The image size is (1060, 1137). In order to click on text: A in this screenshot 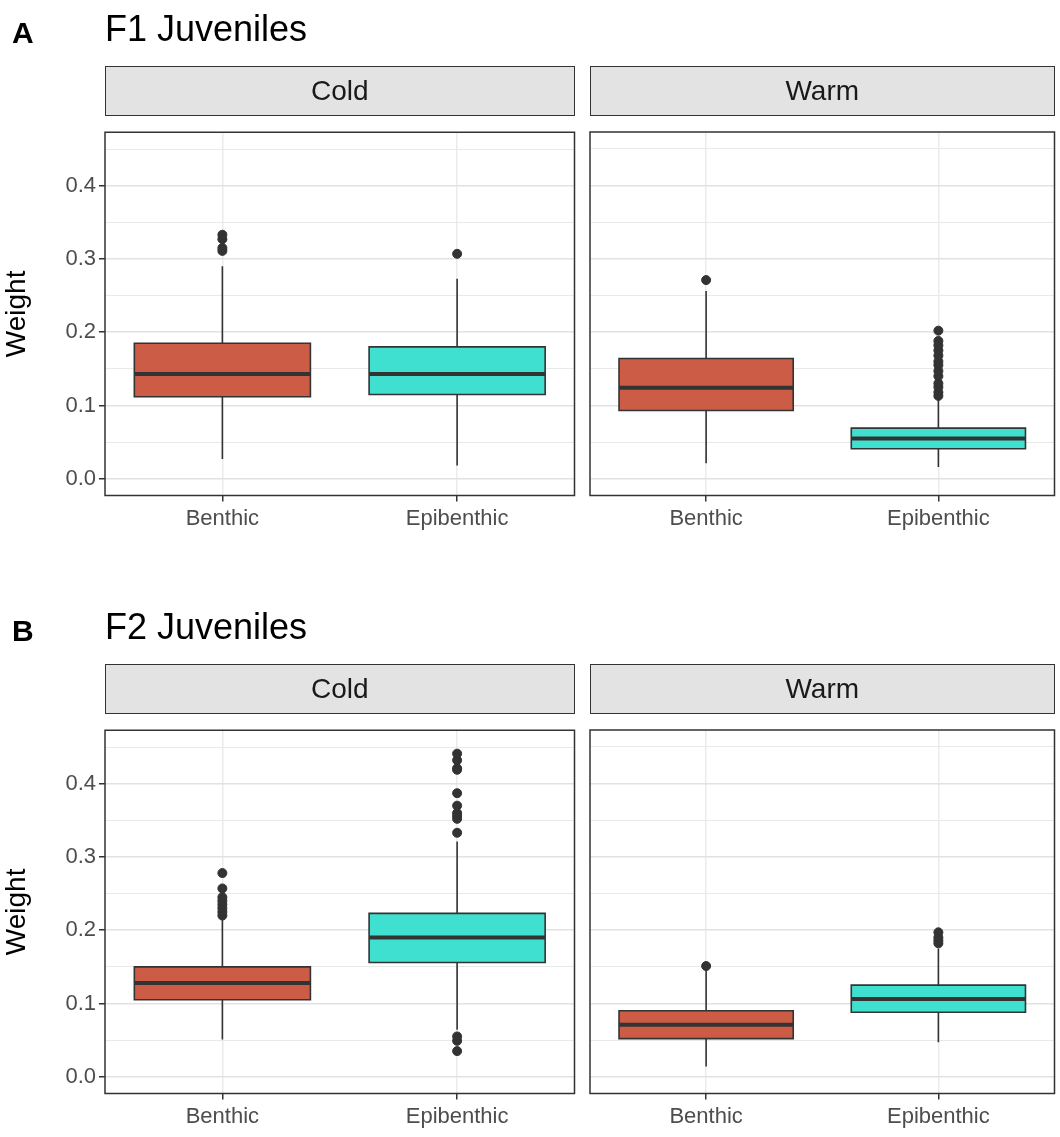, I will do `click(23, 33)`.